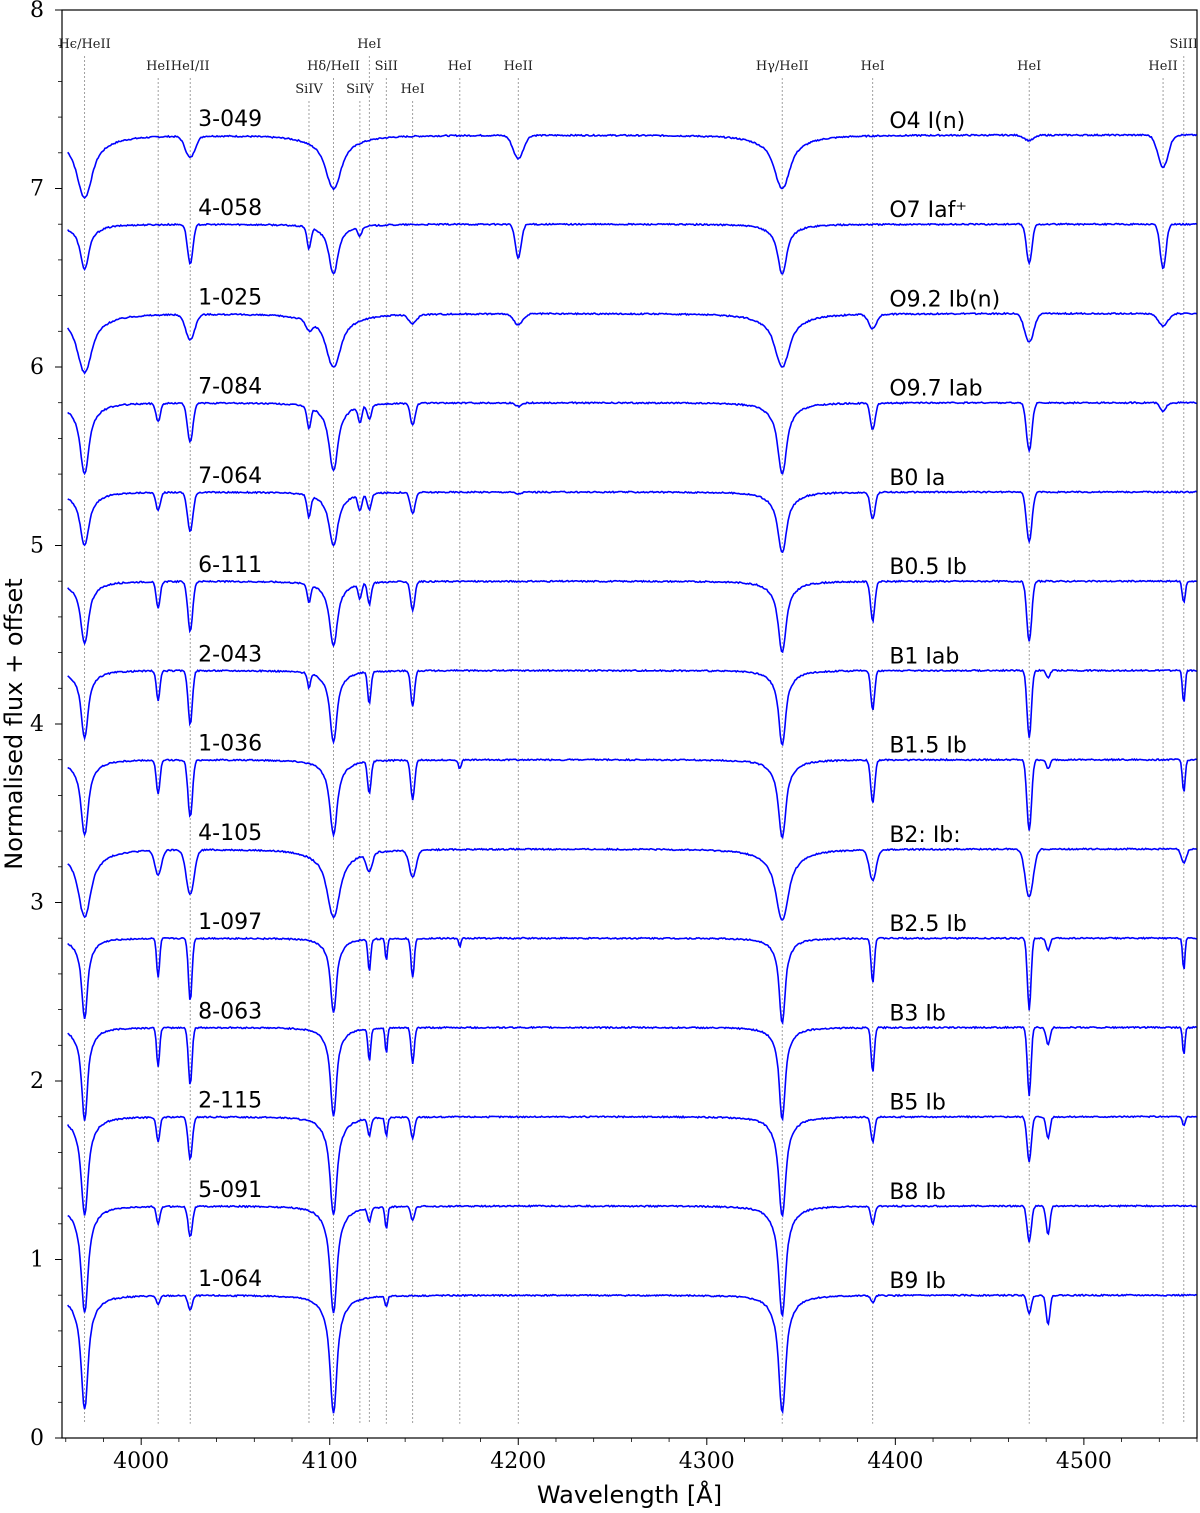 The width and height of the screenshot is (1200, 1513). What do you see at coordinates (37, 189) in the screenshot?
I see `y-tick-label: 7` at bounding box center [37, 189].